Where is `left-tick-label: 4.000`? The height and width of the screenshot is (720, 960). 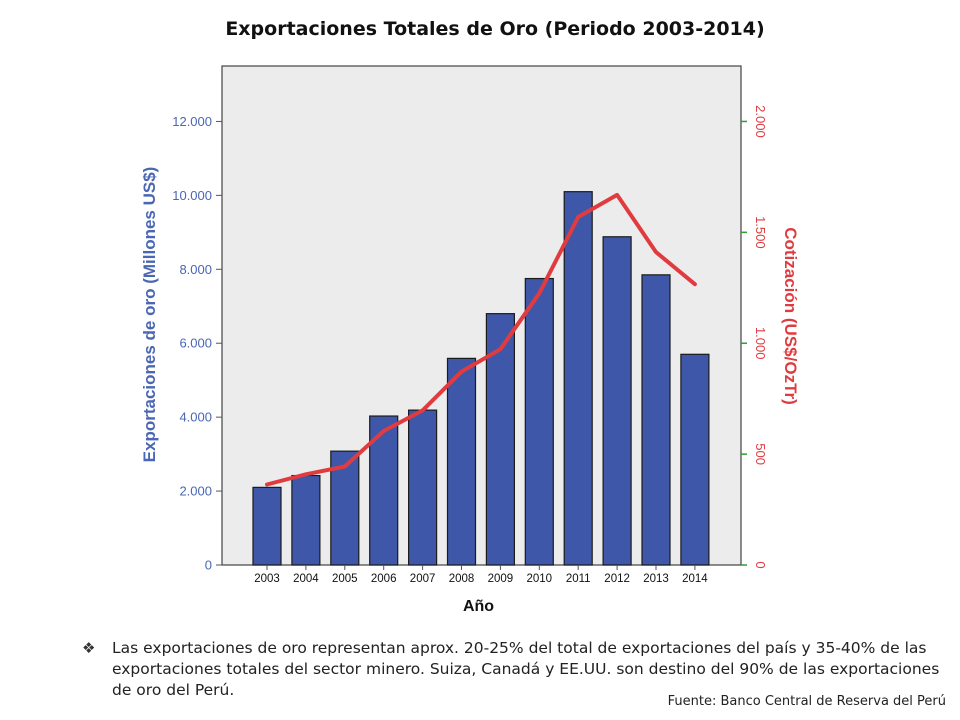
left-tick-label: 4.000 is located at coordinates (195, 417).